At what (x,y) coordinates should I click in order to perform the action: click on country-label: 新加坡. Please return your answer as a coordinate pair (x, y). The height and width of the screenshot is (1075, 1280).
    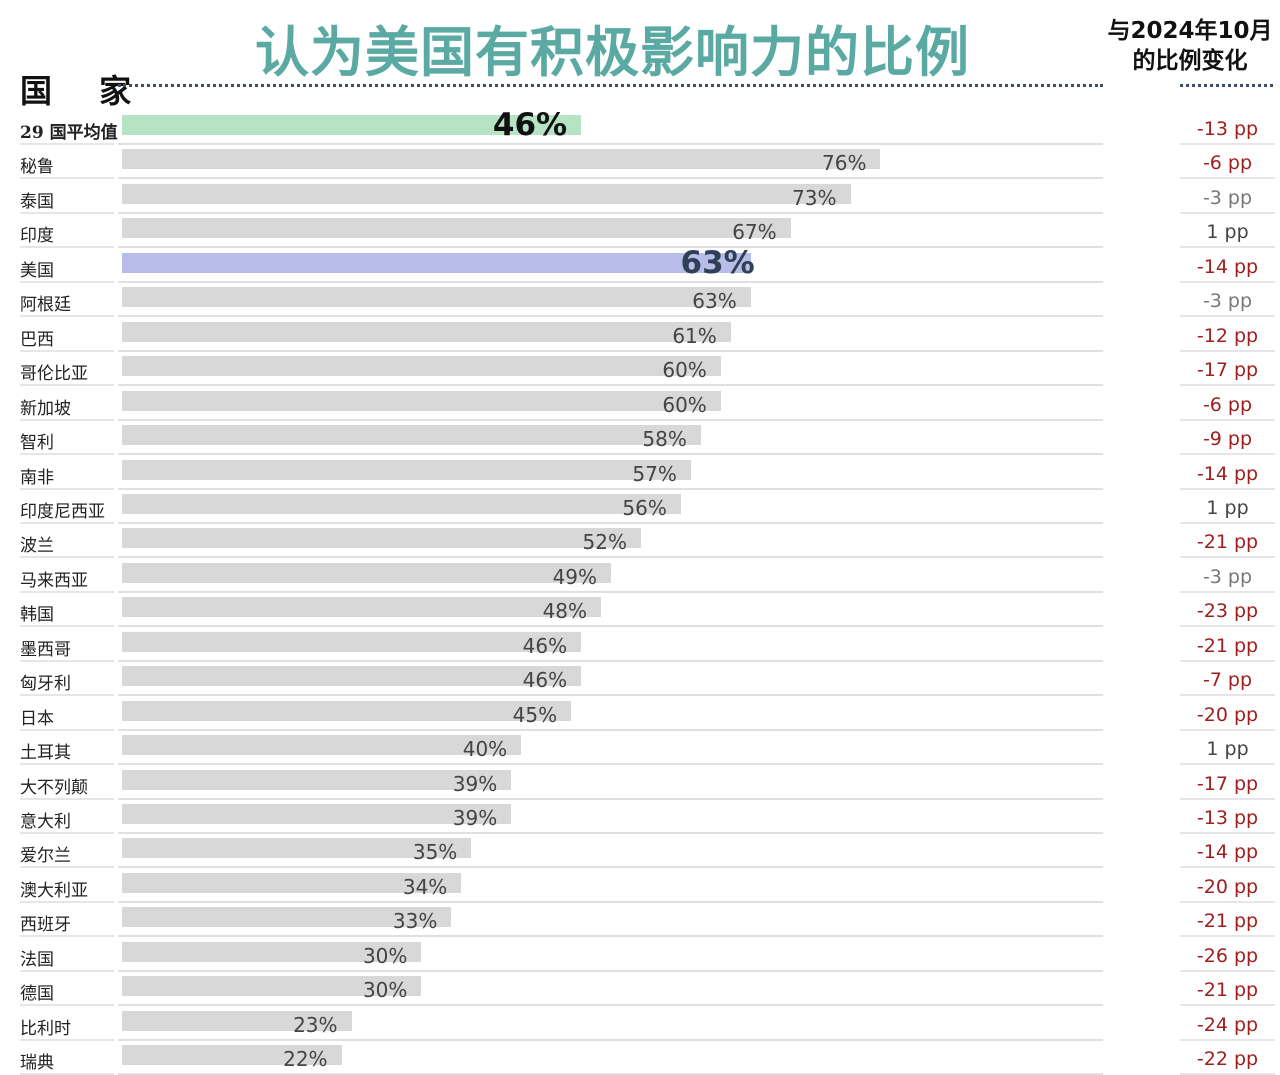
    Looking at the image, I should click on (45, 408).